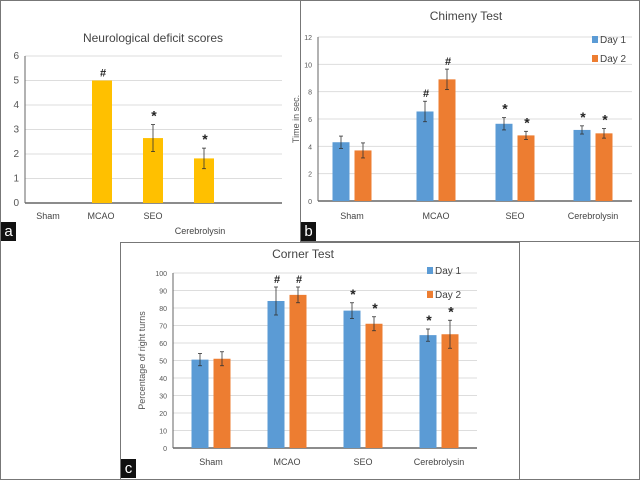 This screenshot has width=640, height=480. What do you see at coordinates (16, 179) in the screenshot?
I see `panel-a-y-tick-label: 1` at bounding box center [16, 179].